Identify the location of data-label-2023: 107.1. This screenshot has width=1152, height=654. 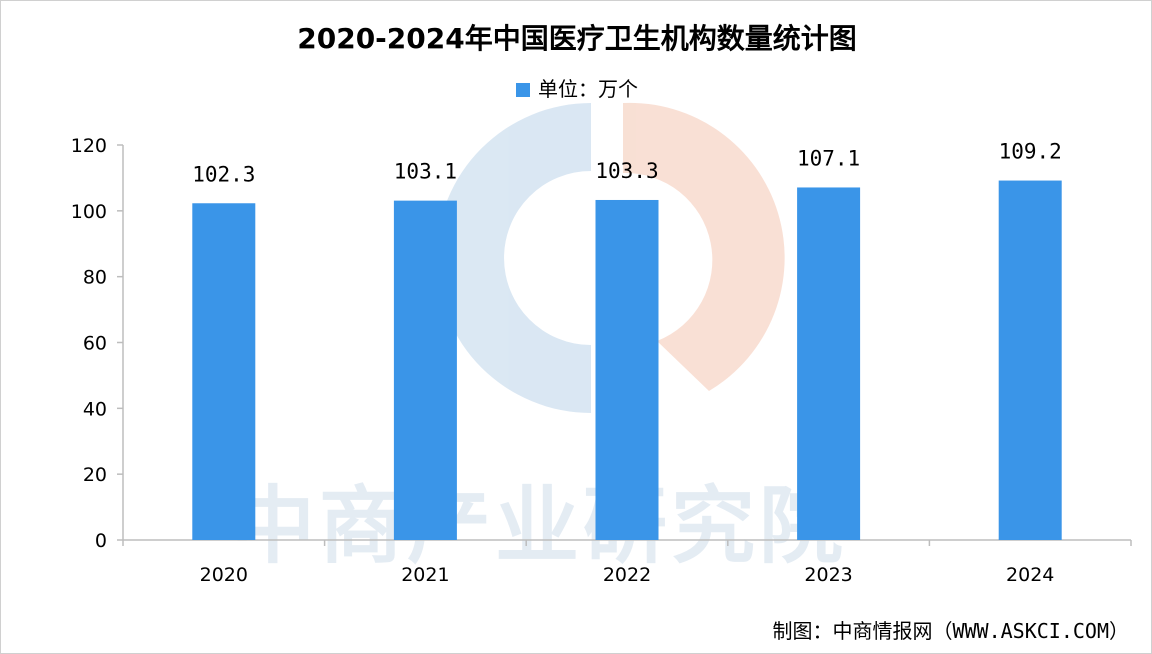
(828, 158).